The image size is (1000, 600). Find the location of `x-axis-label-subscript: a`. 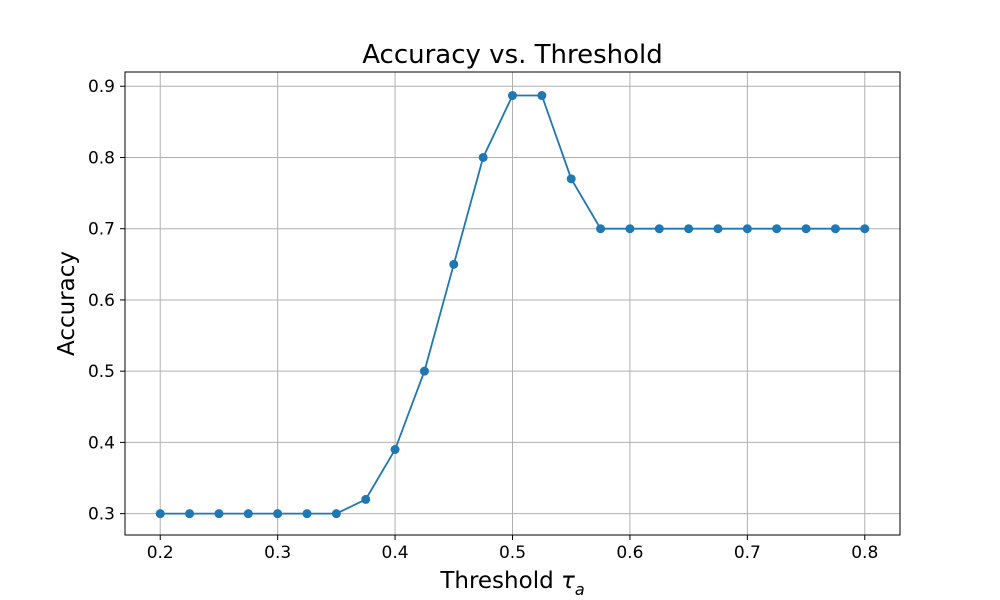

x-axis-label-subscript: a is located at coordinates (580, 589).